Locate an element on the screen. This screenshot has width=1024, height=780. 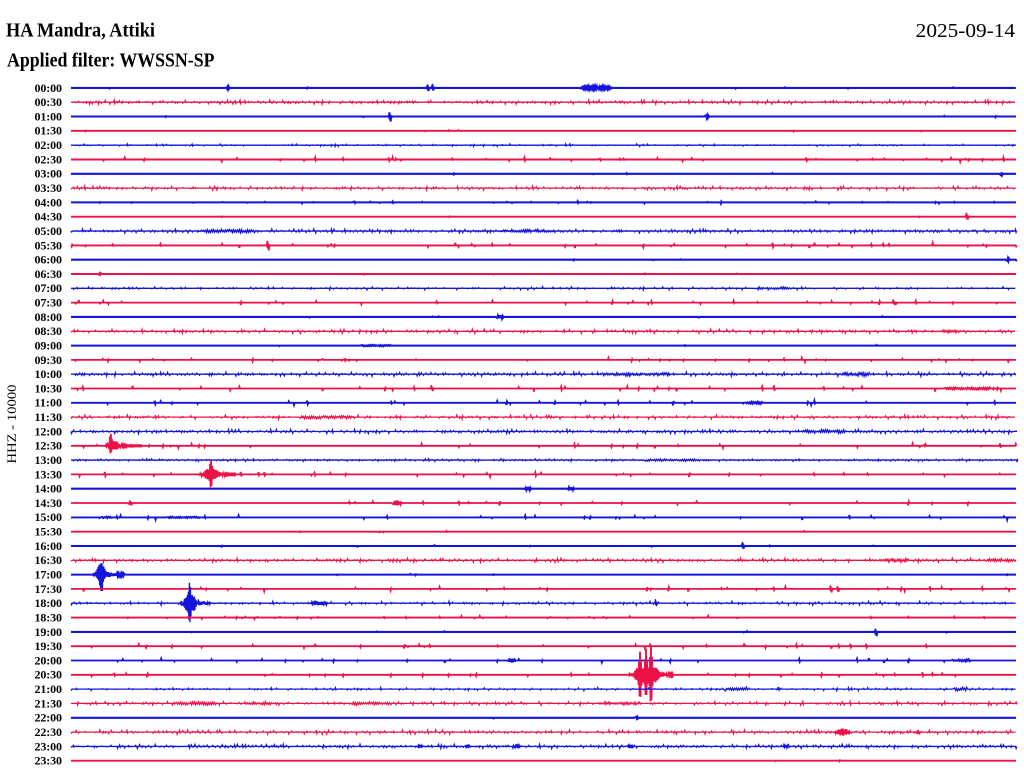
svg-text: 09:30 is located at coordinates (49, 360).